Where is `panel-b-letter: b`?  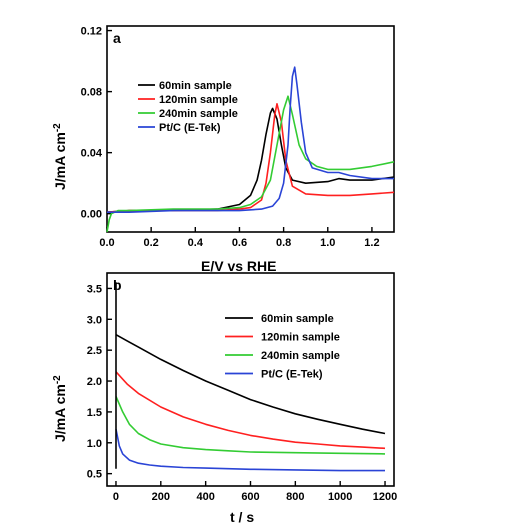 panel-b-letter: b is located at coordinates (117, 285).